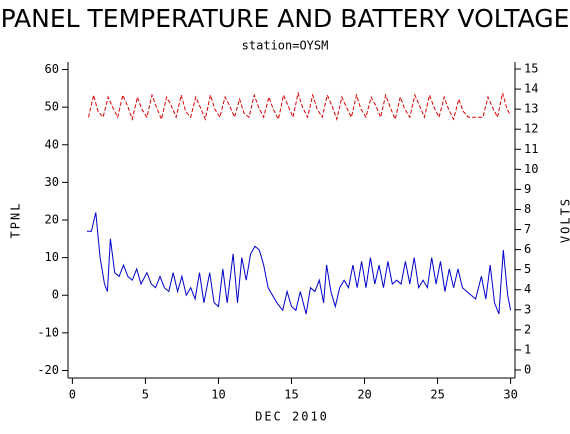  Describe the element at coordinates (531, 169) in the screenshot. I see `y2-tick-label: 10` at that location.